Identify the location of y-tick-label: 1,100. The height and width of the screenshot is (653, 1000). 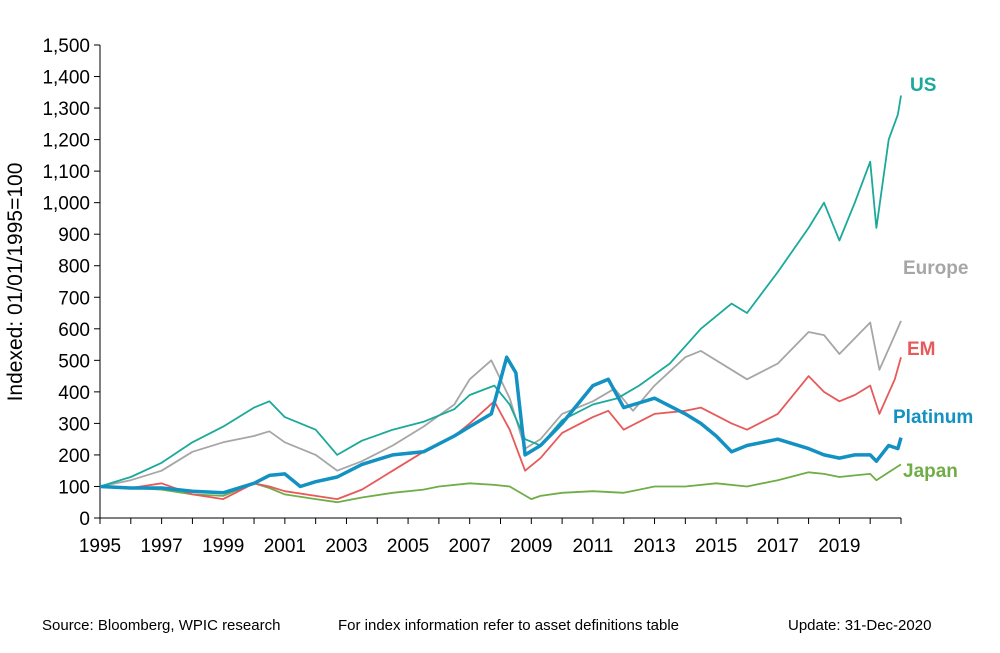
(66, 172).